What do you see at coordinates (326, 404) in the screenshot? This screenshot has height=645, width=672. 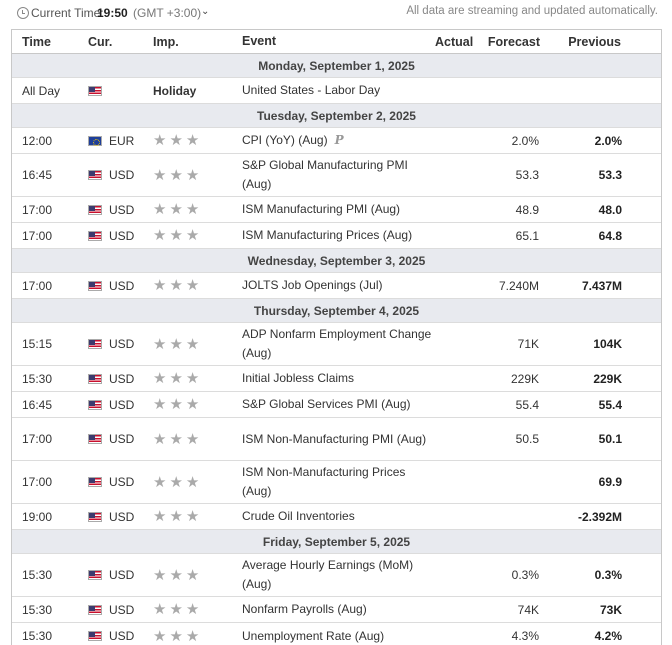 I see `event-name: S&P Global Services PMI (Aug)` at bounding box center [326, 404].